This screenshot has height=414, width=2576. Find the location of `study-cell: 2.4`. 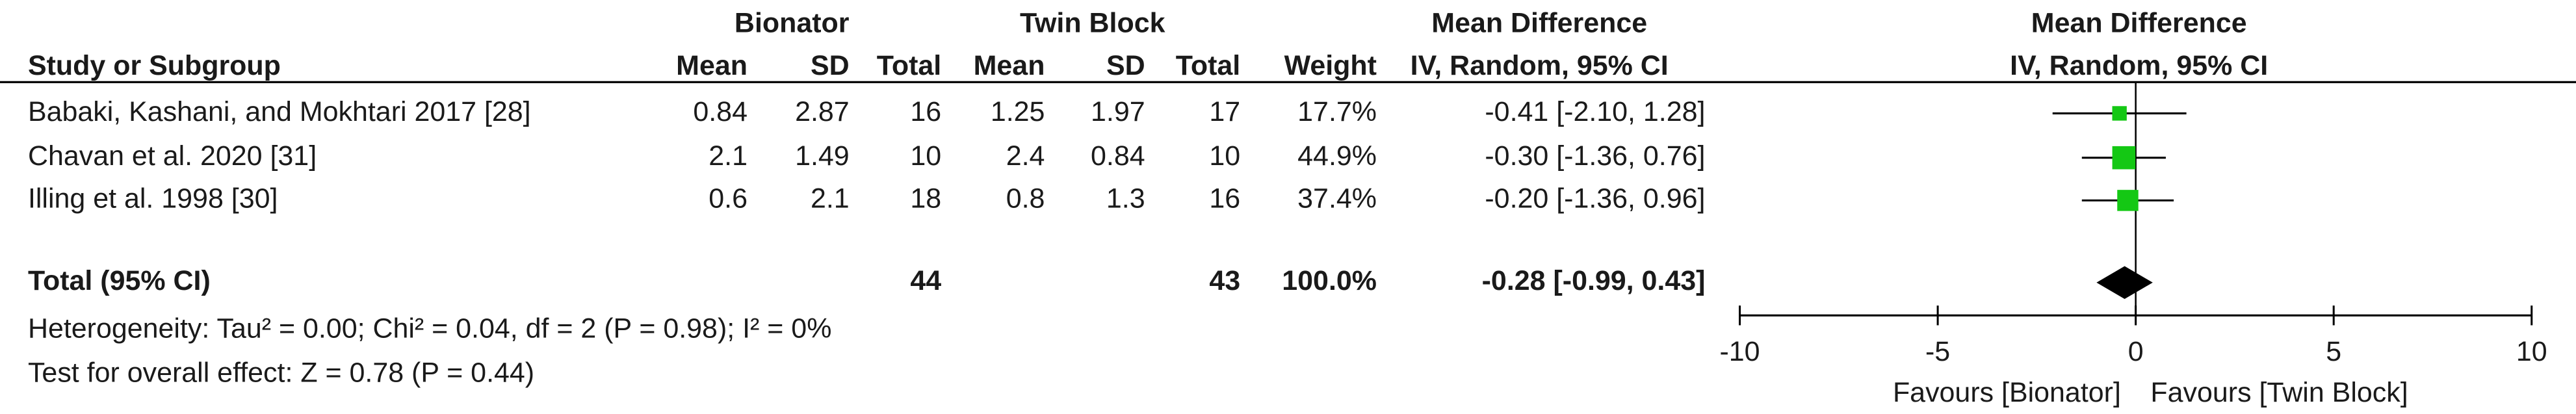

study-cell: 2.4 is located at coordinates (1025, 156).